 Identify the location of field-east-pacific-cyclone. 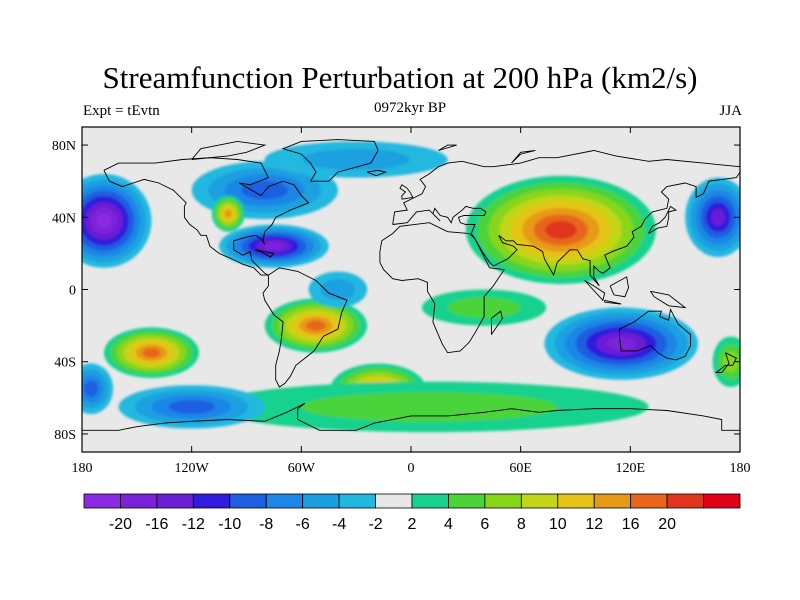
(712, 217).